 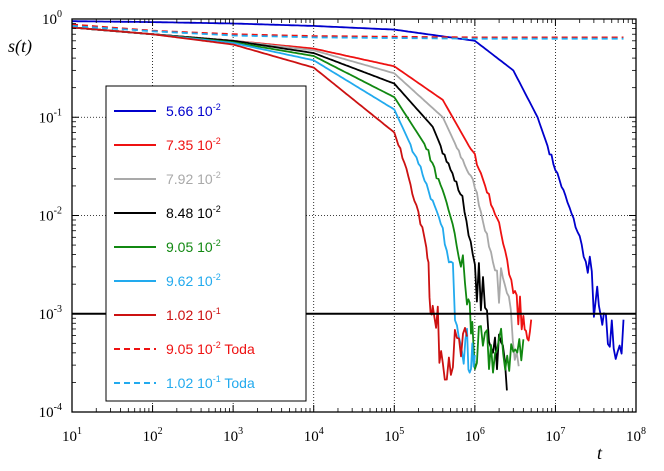 What do you see at coordinates (210, 348) in the screenshot?
I see `legend-label: 9.05 10-2 Toda` at bounding box center [210, 348].